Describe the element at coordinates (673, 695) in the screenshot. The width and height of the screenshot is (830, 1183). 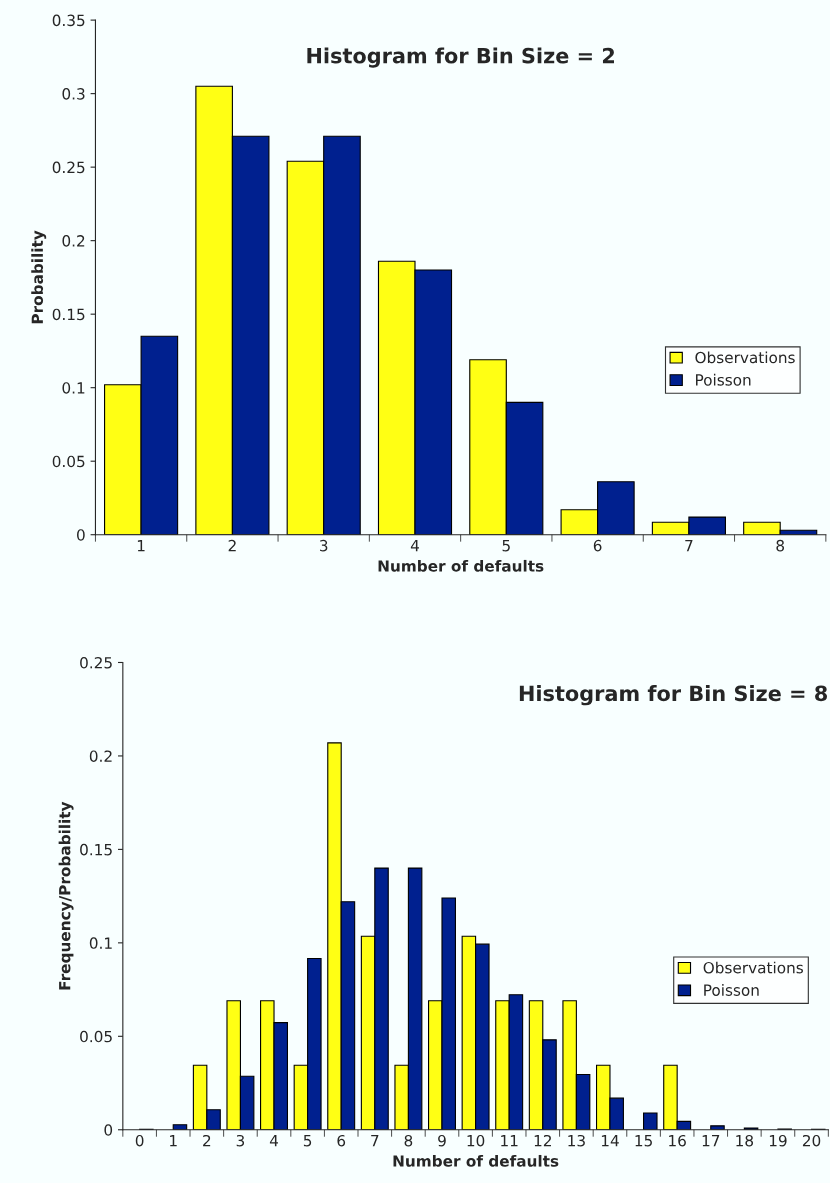
I see `text: Histogram for Bin Size = 8` at that location.